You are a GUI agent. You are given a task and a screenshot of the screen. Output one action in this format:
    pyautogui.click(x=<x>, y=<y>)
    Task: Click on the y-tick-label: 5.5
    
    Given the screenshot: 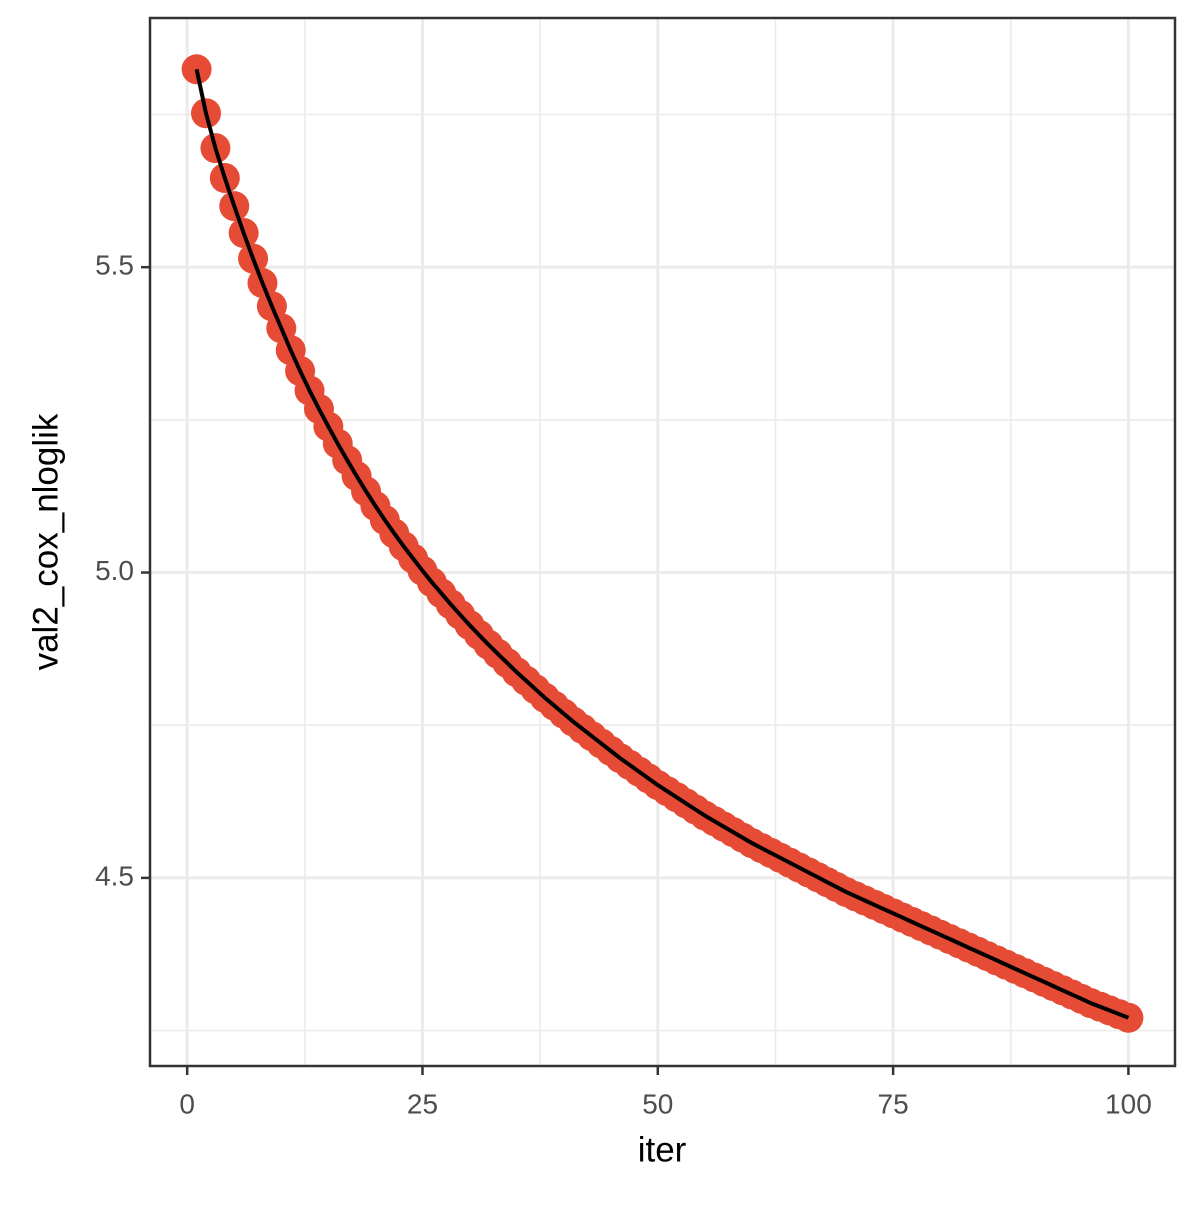 What is the action you would take?
    pyautogui.click(x=114, y=265)
    